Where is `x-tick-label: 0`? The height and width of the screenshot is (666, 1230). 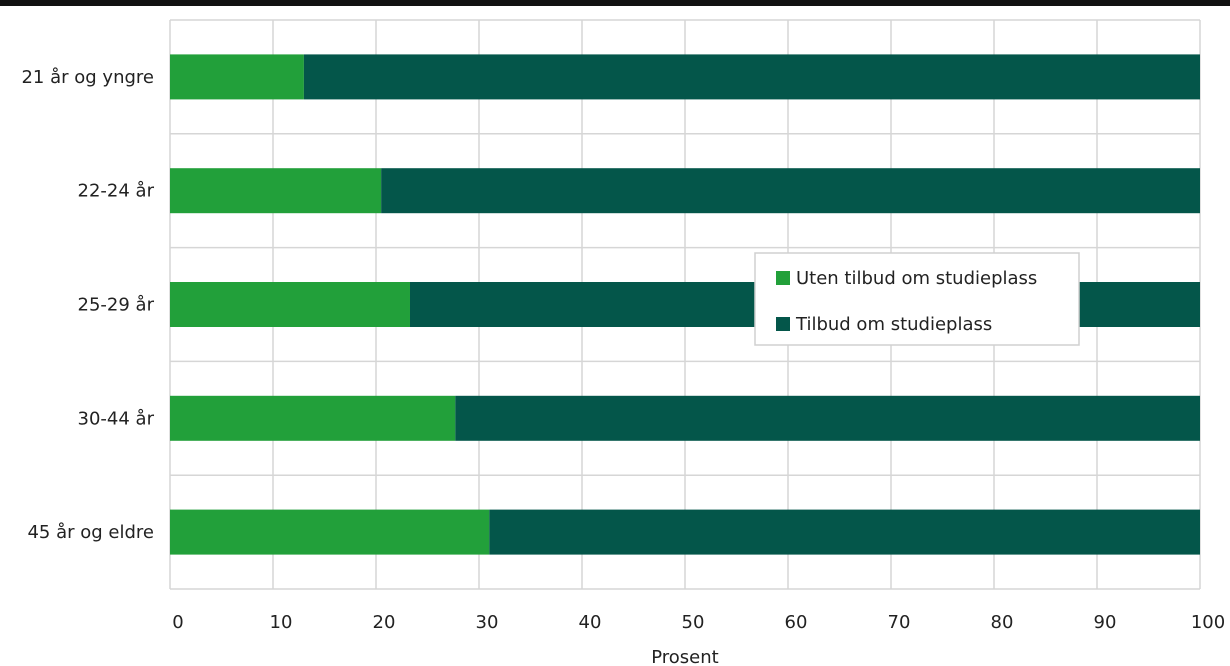 x-tick-label: 0 is located at coordinates (177, 622).